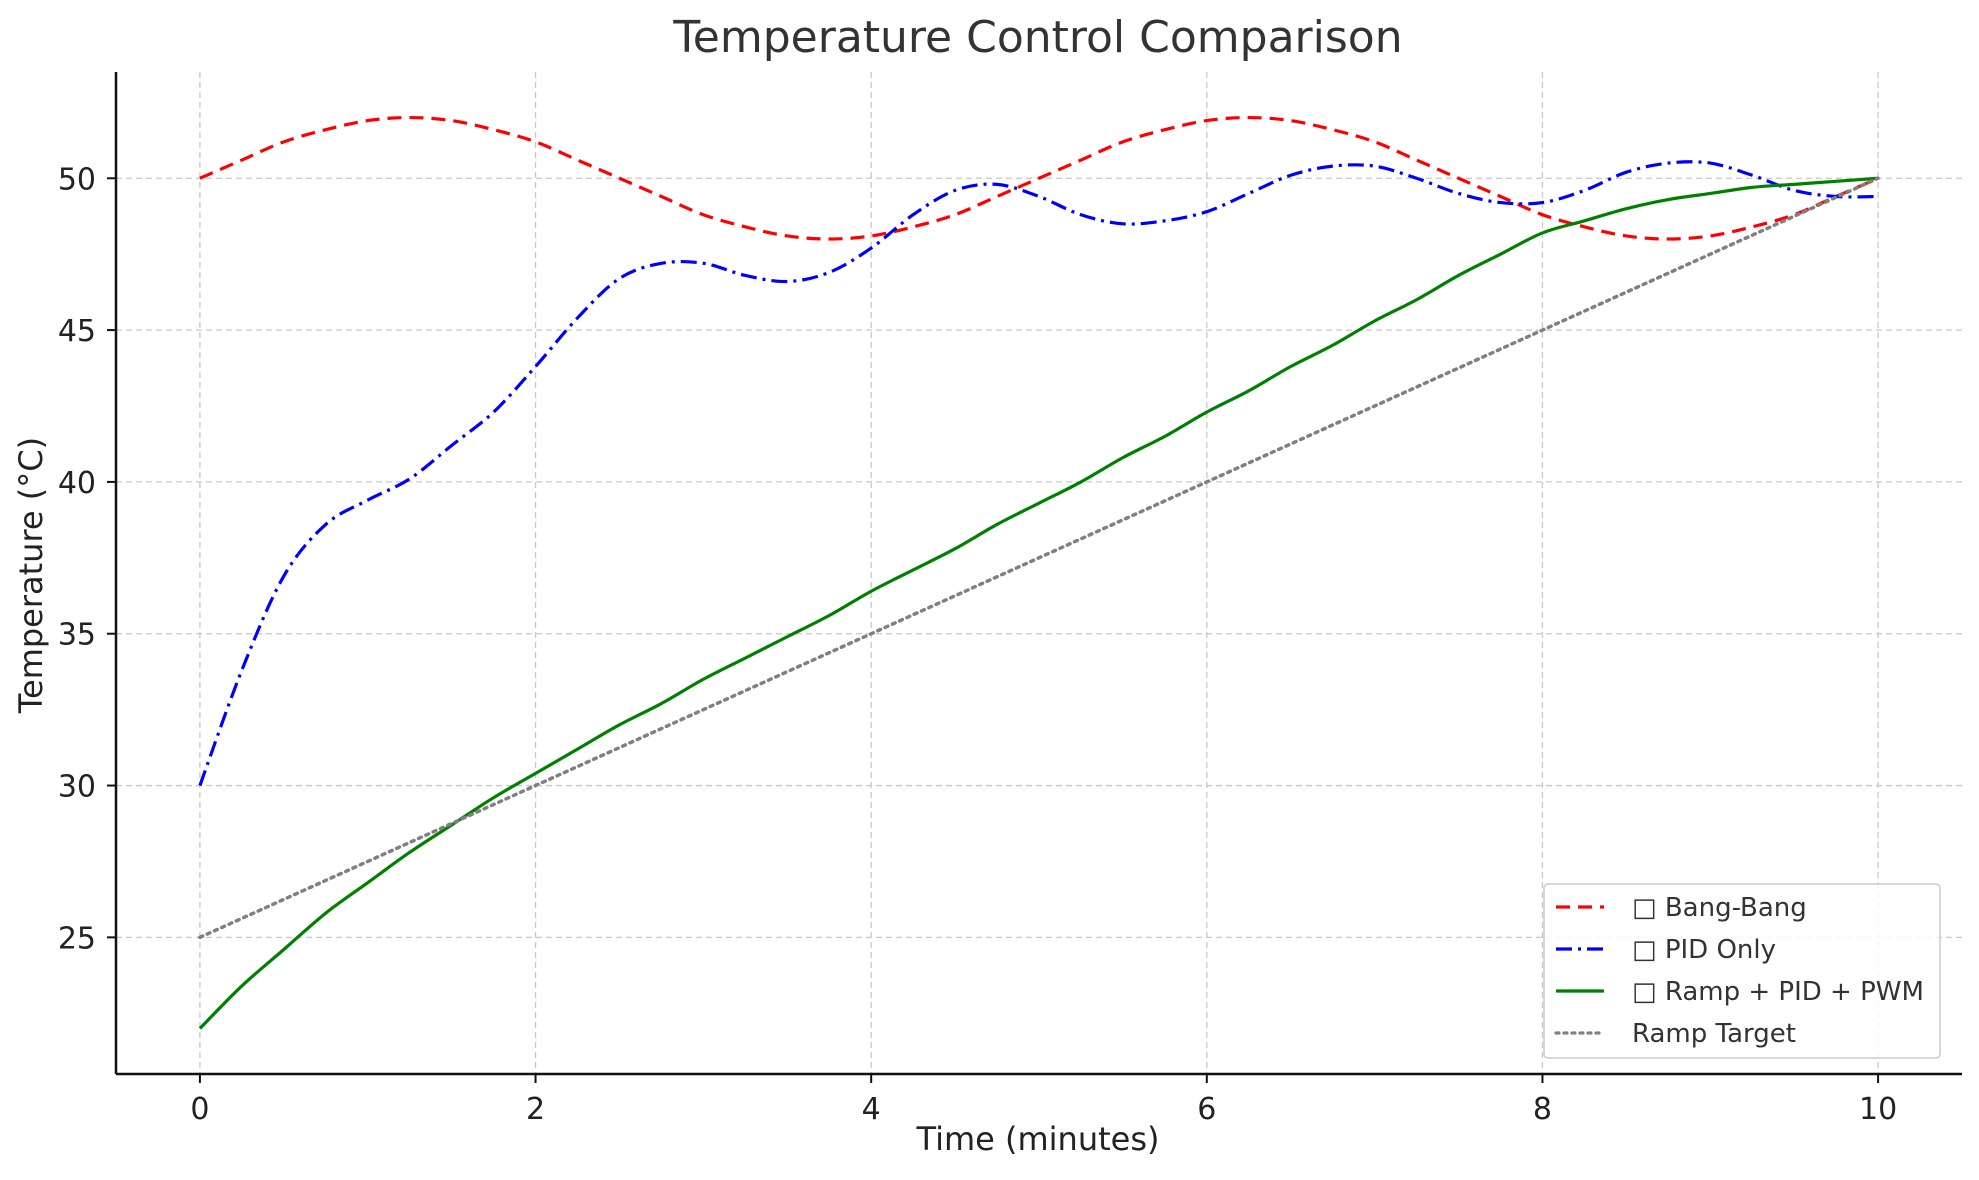 Image resolution: width=1979 pixels, height=1180 pixels. I want to click on y-tick-label-50: 50, so click(77, 179).